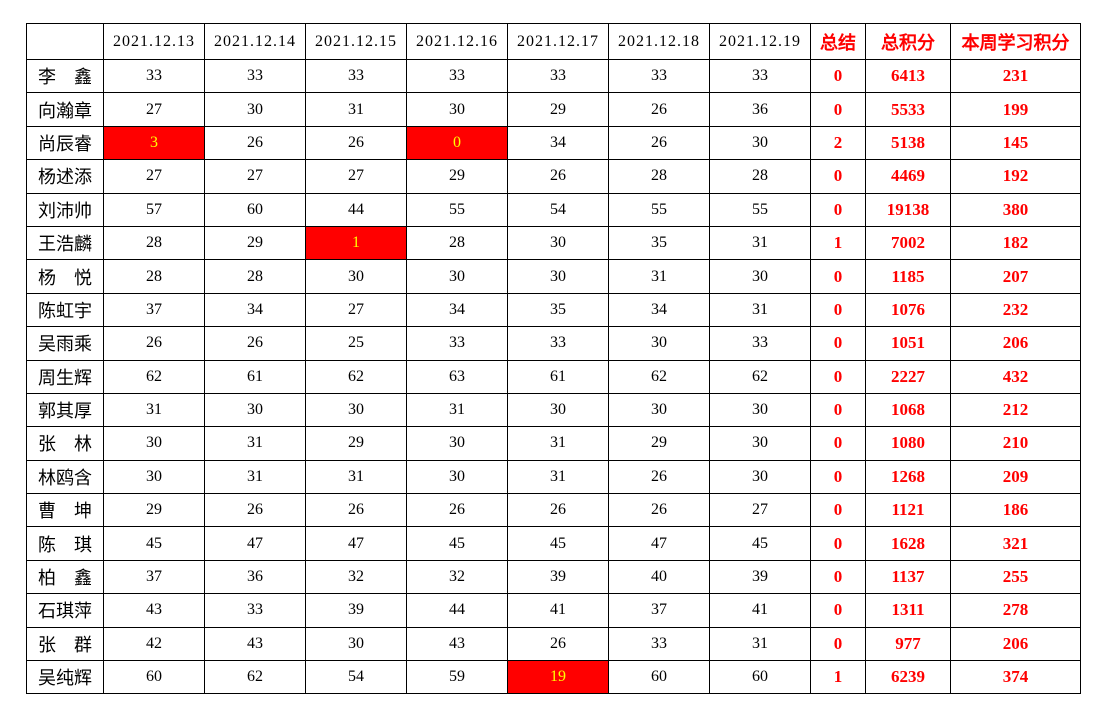 Image resolution: width=1104 pixels, height=719 pixels. I want to click on total-points-cell: 1051, so click(908, 343).